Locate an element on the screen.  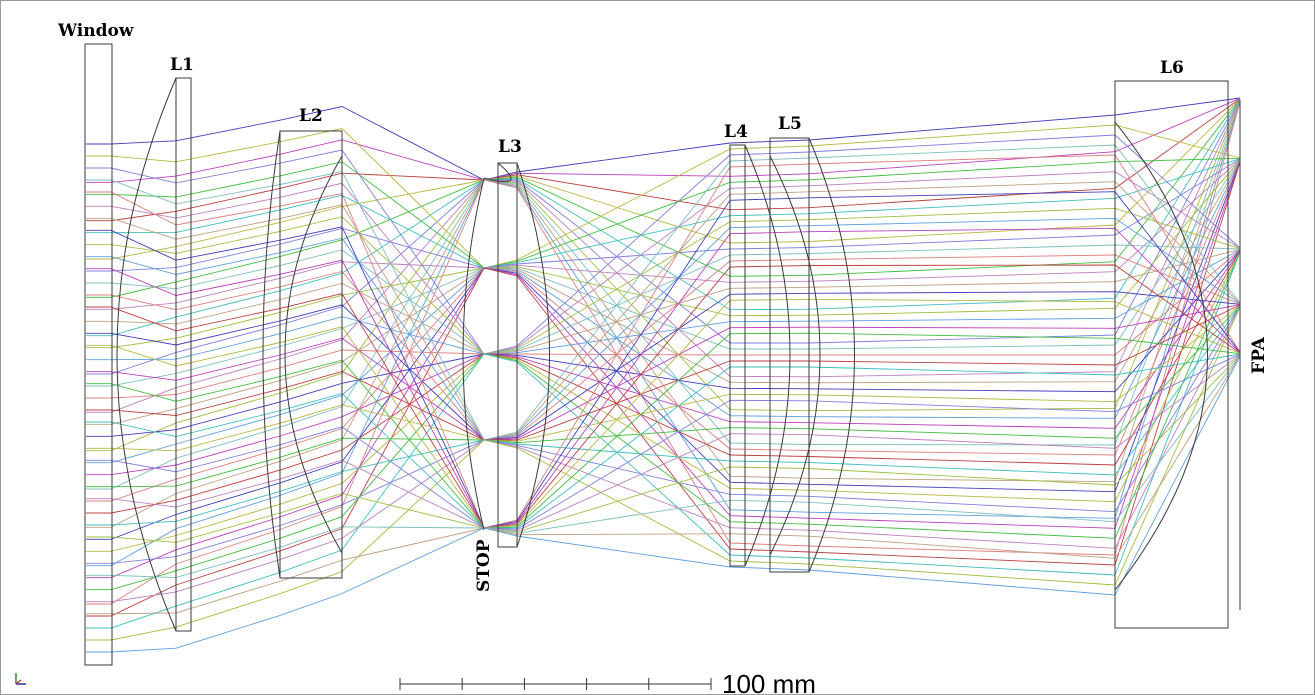
label-stop: STOP is located at coordinates (484, 565).